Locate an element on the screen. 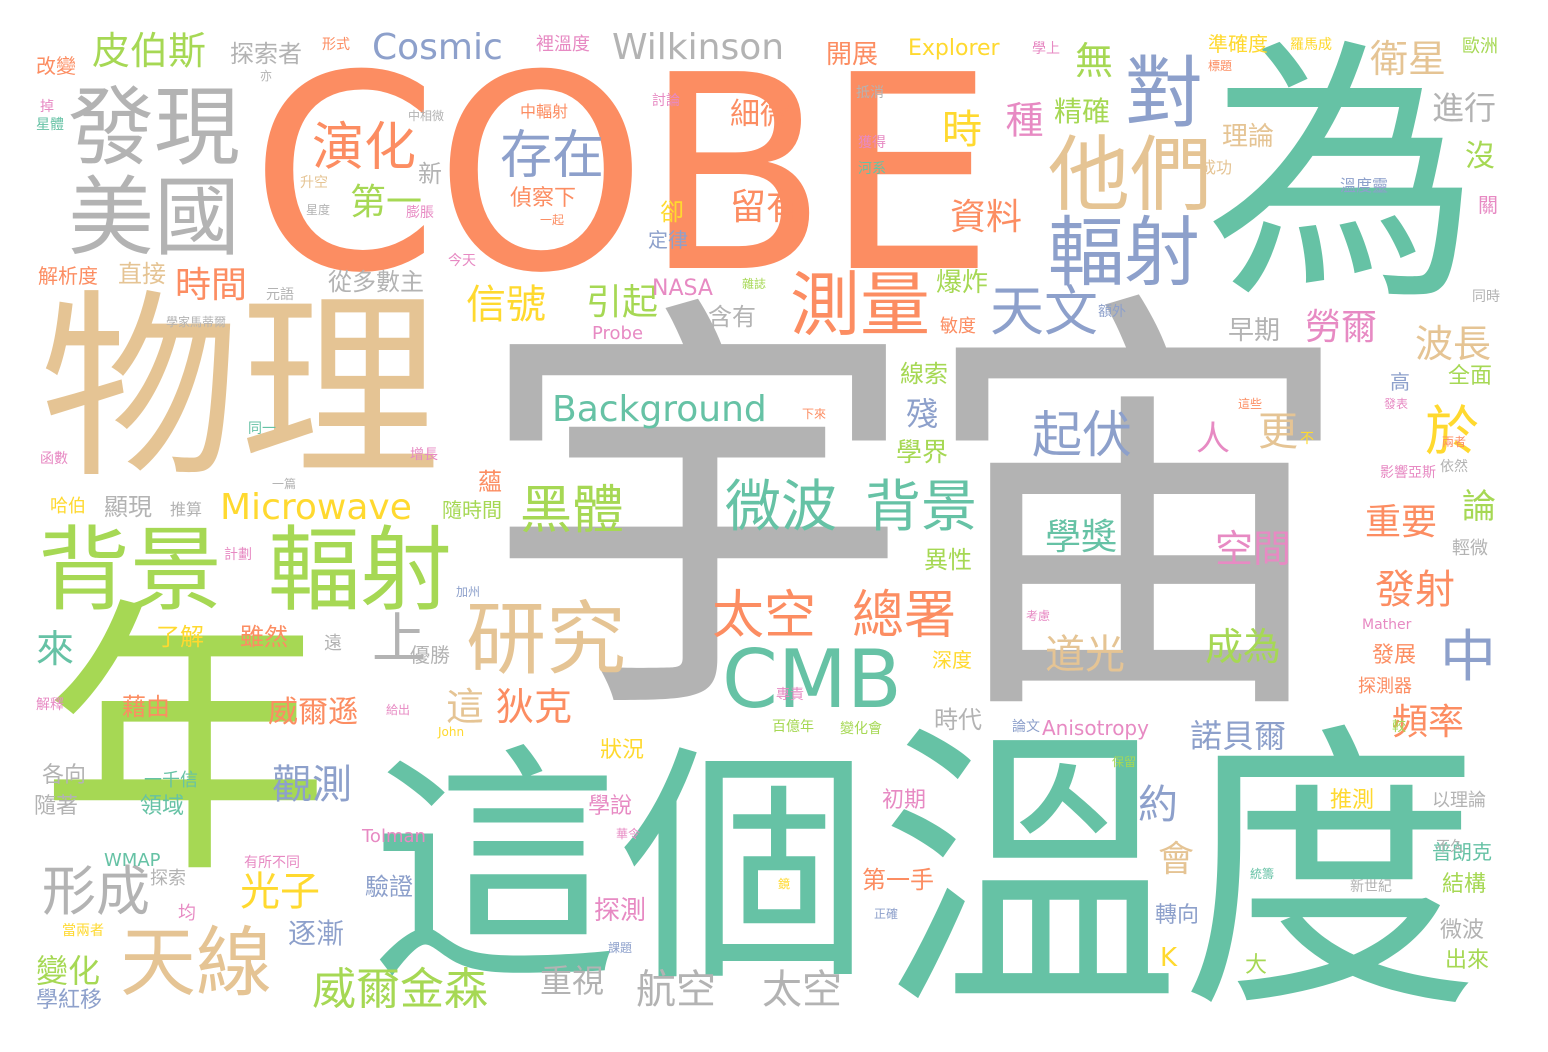 Image resolution: width=1548 pixels, height=1052 pixels. word-cloud-word: 為 is located at coordinates (1342, 177).